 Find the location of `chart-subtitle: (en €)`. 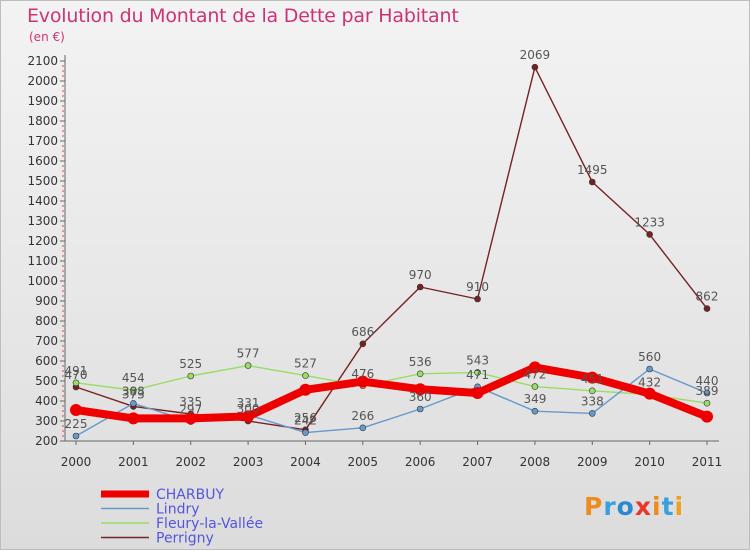

chart-subtitle: (en €) is located at coordinates (47, 37).